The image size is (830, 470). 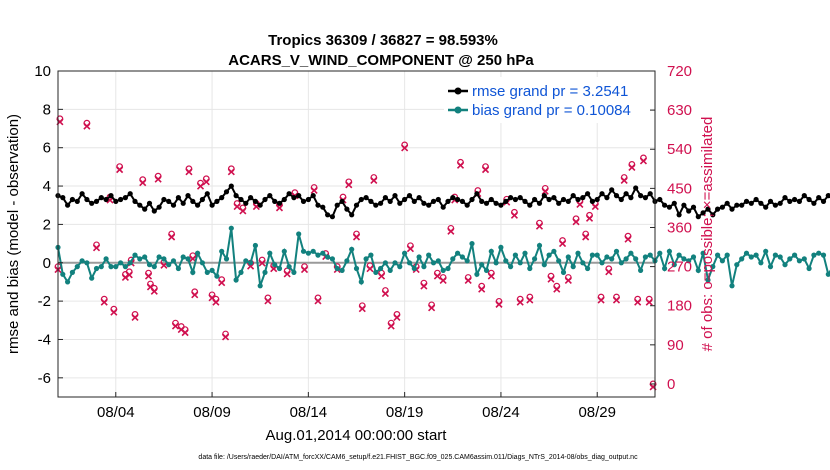 What do you see at coordinates (47, 224) in the screenshot?
I see `y-left-tick-label: 2` at bounding box center [47, 224].